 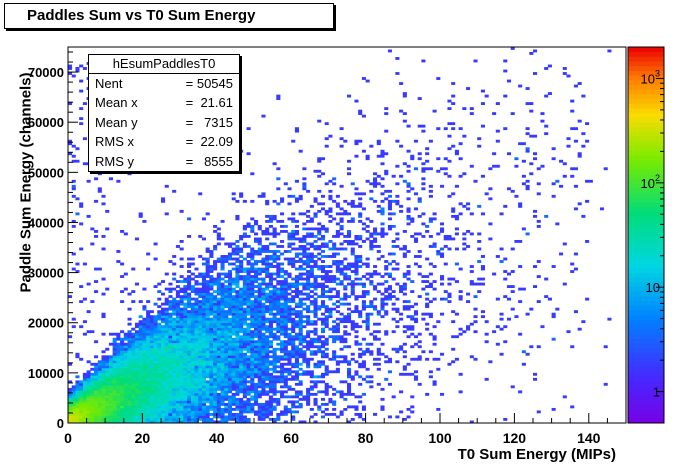 What do you see at coordinates (653, 287) in the screenshot?
I see `color-scale-label: 10` at bounding box center [653, 287].